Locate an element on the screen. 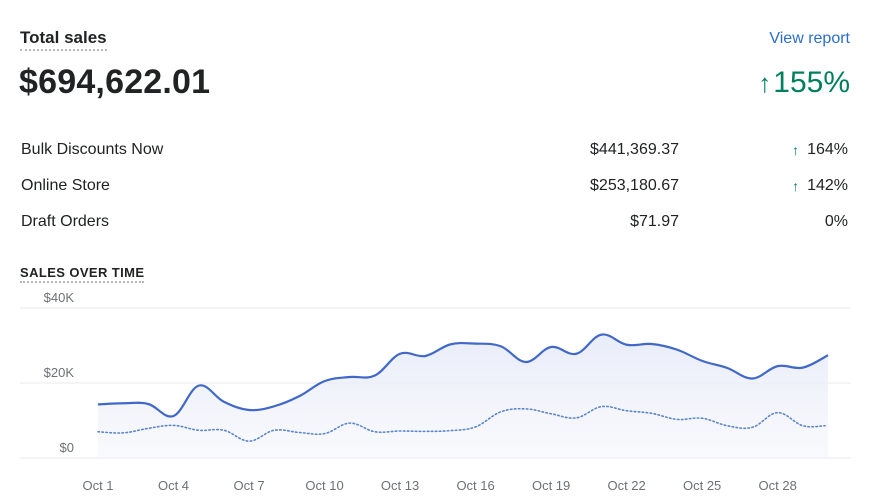 The height and width of the screenshot is (502, 871). channel-change-value: 0% is located at coordinates (836, 221).